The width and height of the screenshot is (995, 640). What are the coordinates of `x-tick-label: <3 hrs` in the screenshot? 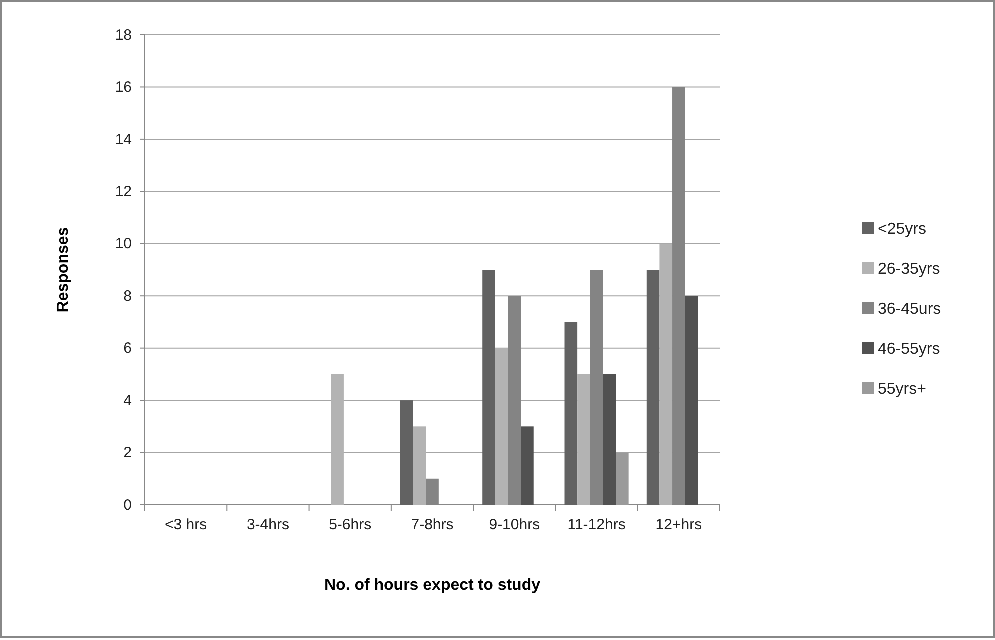 It's located at (186, 525).